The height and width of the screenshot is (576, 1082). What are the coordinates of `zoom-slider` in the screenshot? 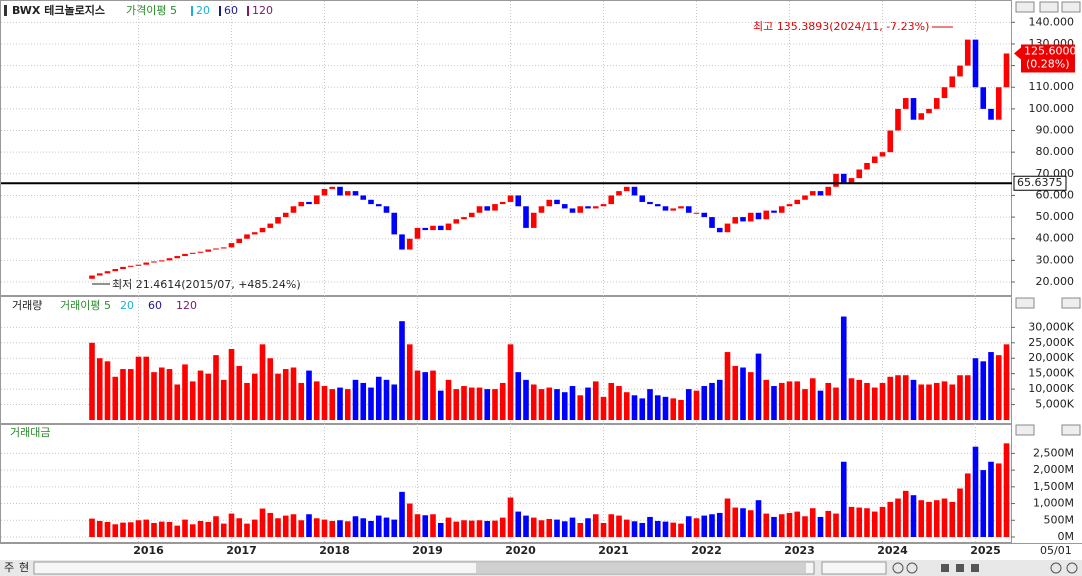 It's located at (854, 568).